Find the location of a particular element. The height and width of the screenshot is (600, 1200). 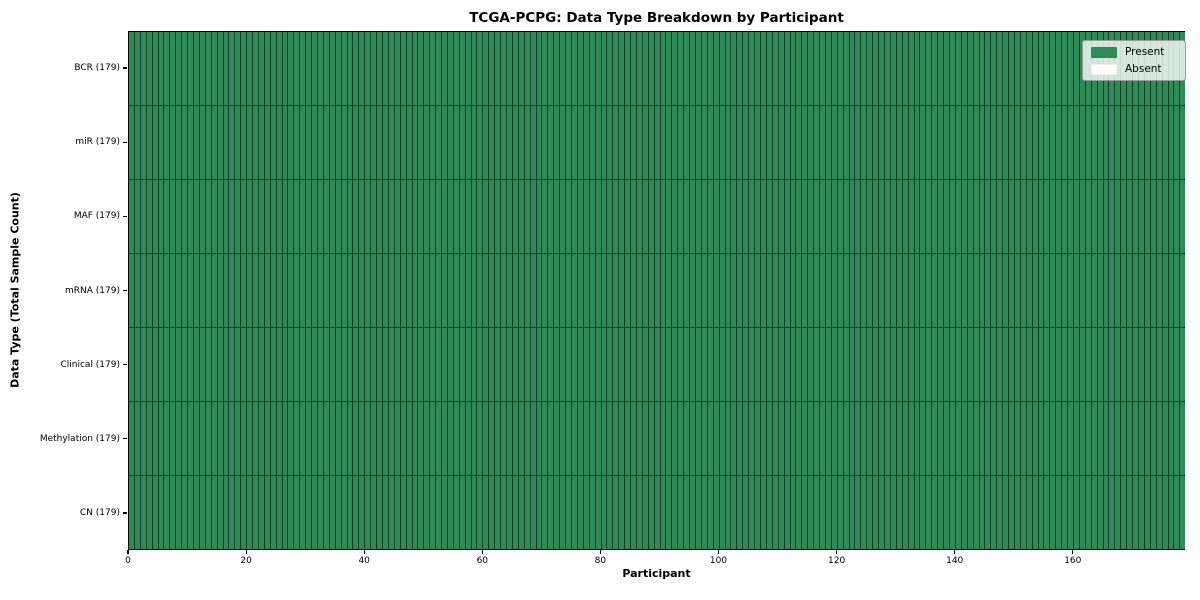

x-tick-label: 60 is located at coordinates (482, 561).